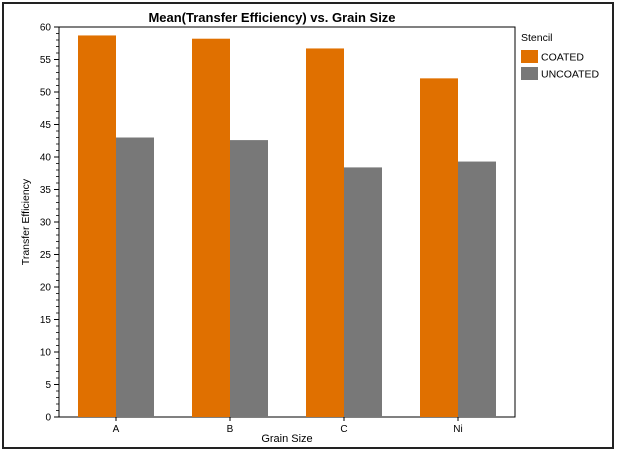 The width and height of the screenshot is (620, 455). Describe the element at coordinates (46, 320) in the screenshot. I see `y-tick-label: 15` at that location.